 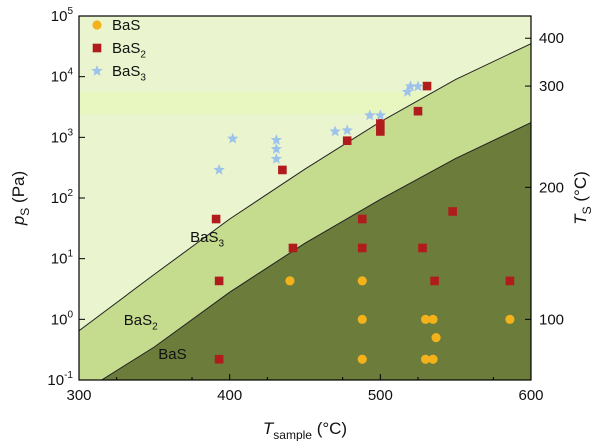 I want to click on y2-tick-label: 200, so click(x=551, y=187).